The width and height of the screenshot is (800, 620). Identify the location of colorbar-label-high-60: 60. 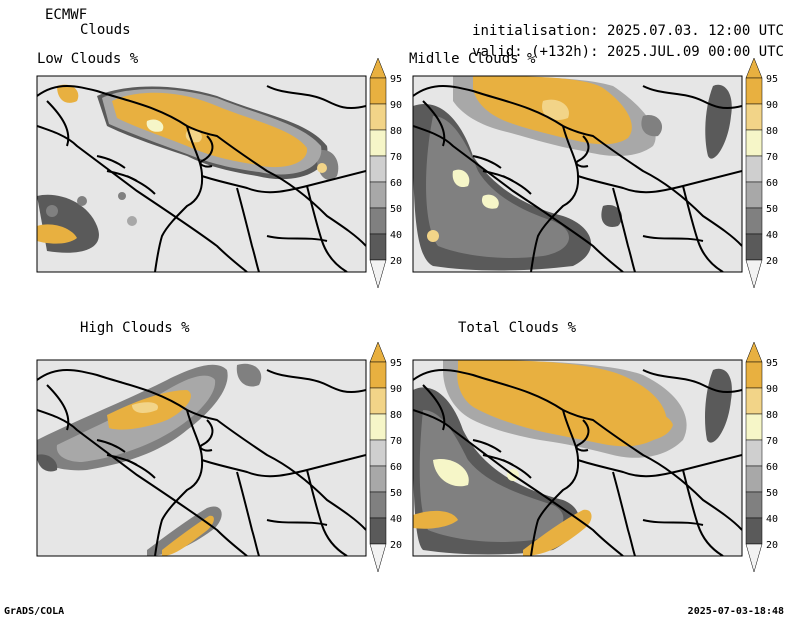
(396, 467).